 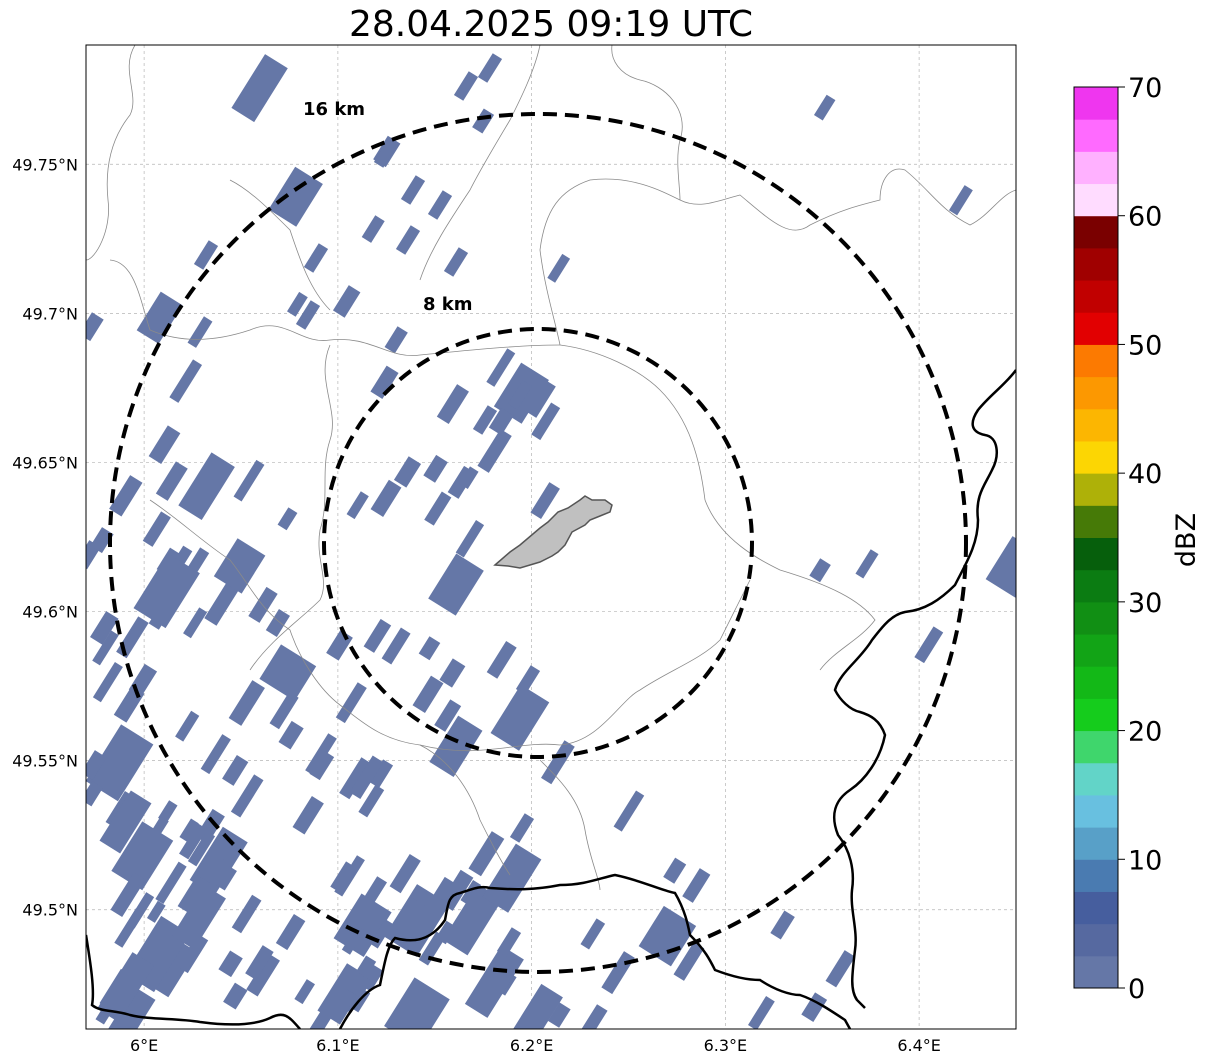 What do you see at coordinates (726, 1045) in the screenshot?
I see `x-tick-label: 6.3°E` at bounding box center [726, 1045].